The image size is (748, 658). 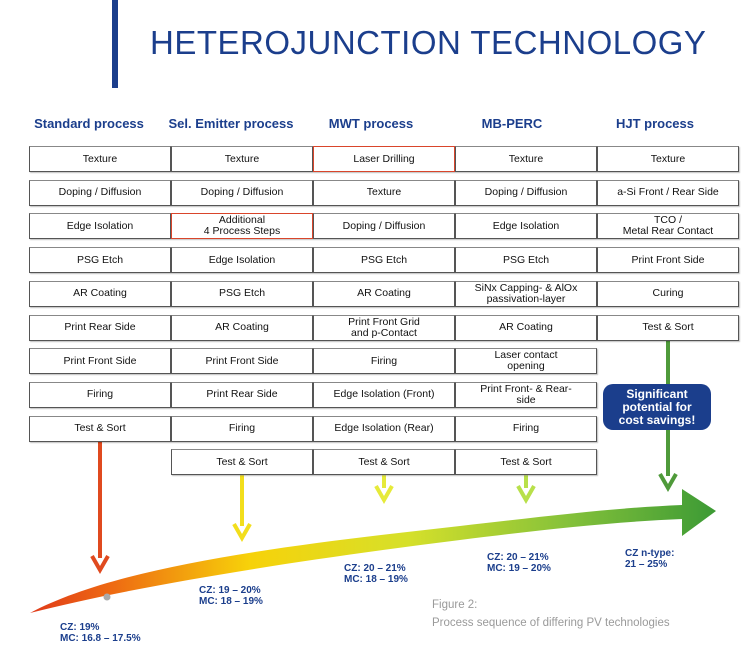 I want to click on process-step-label: Laser Drilling, so click(x=384, y=158).